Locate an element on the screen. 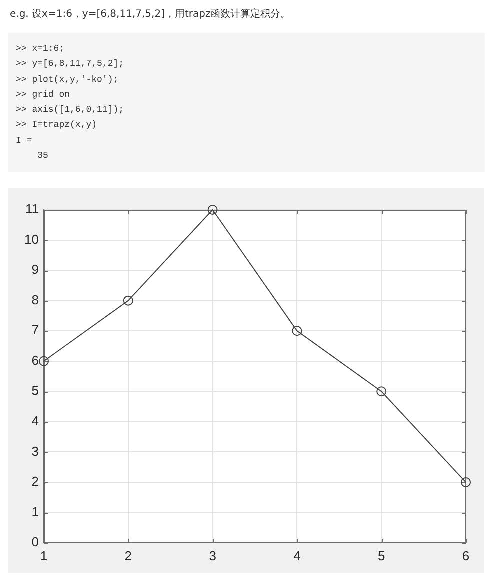 The width and height of the screenshot is (495, 580). y-tick-label: 11 is located at coordinates (32, 209).